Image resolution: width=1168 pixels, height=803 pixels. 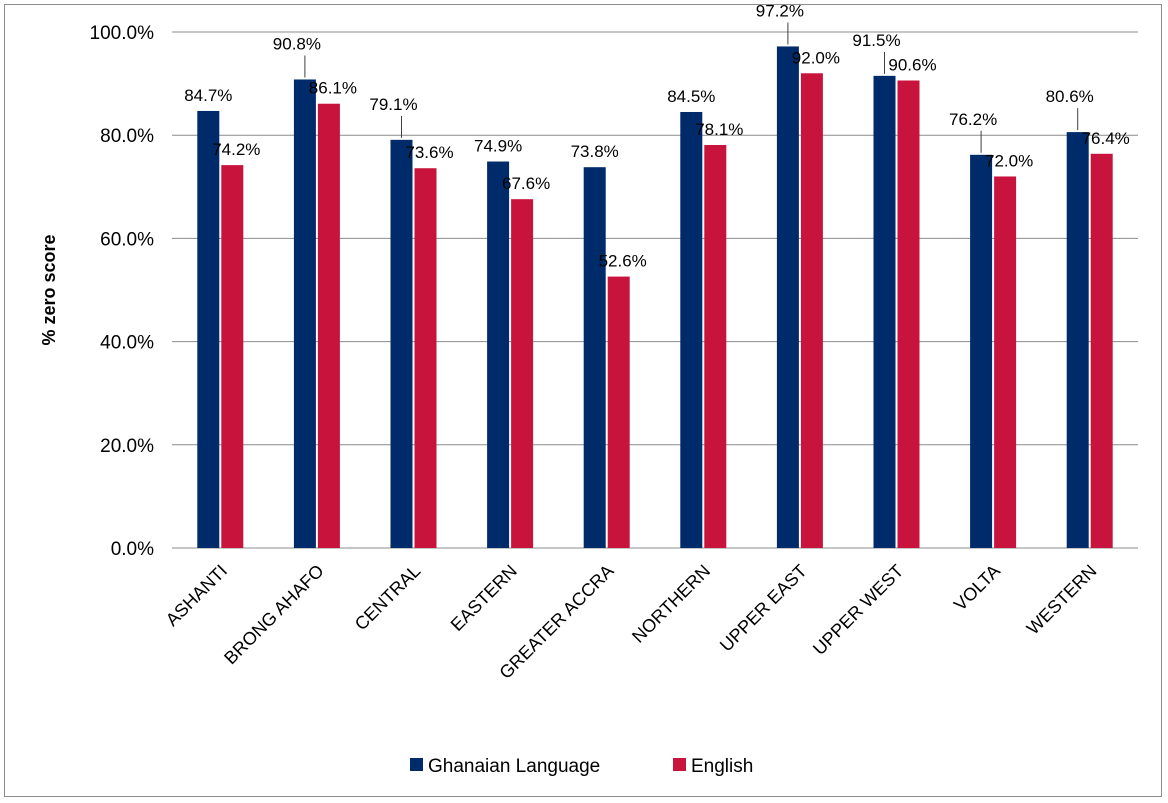 I want to click on legend: Ghanaian Language English, so click(x=581, y=766).